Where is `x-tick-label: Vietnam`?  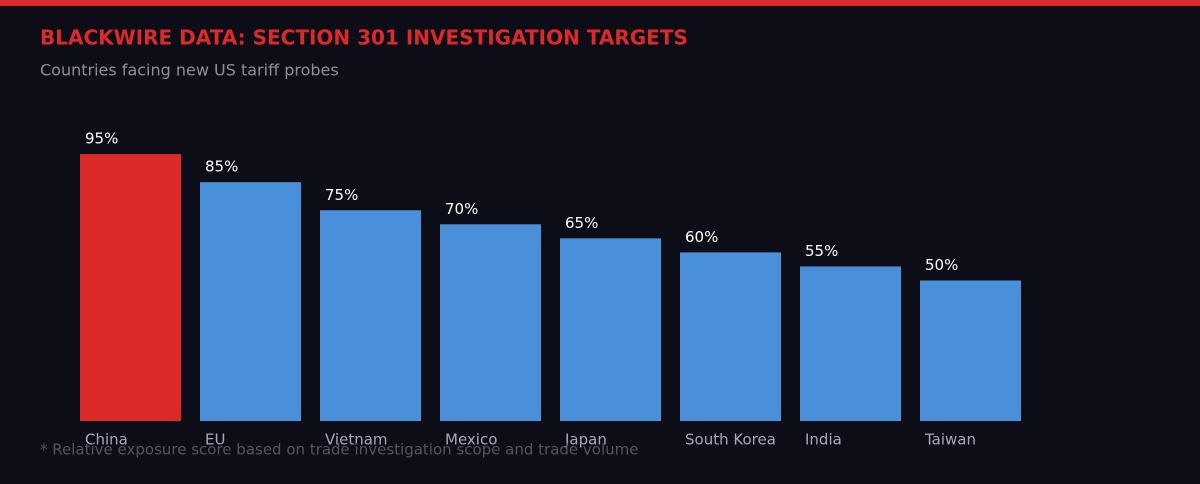 x-tick-label: Vietnam is located at coordinates (356, 440).